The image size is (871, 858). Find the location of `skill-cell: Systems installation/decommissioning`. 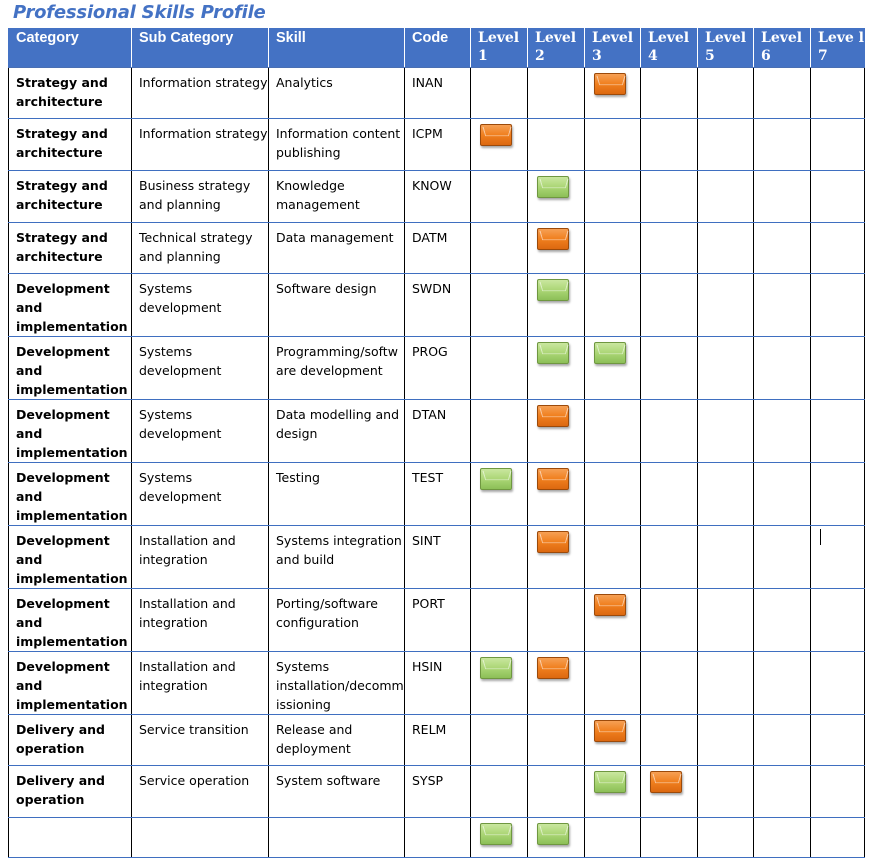

skill-cell: Systems installation/decommissioning is located at coordinates (336, 683).